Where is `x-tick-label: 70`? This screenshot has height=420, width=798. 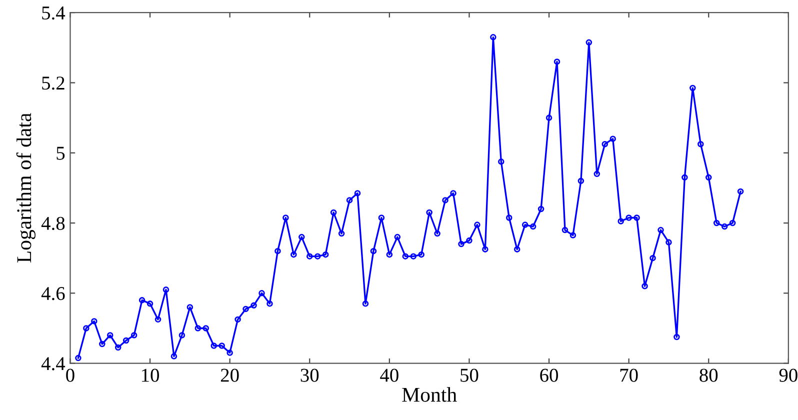 x-tick-label: 70 is located at coordinates (629, 375).